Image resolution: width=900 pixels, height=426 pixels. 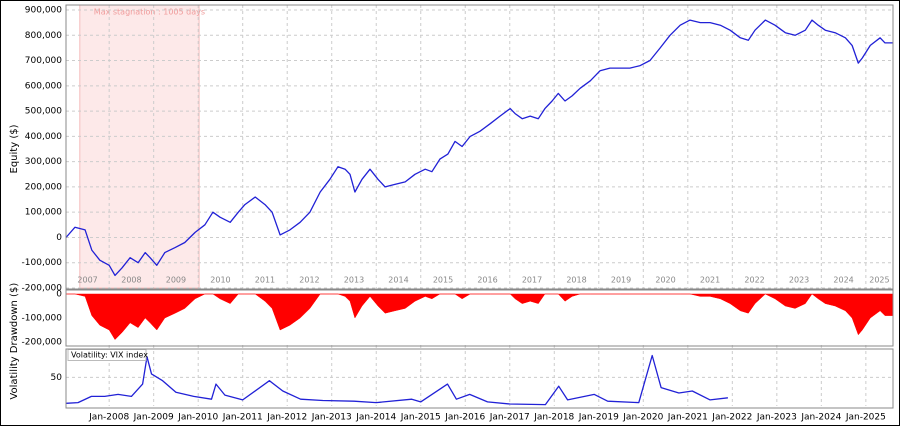 I want to click on y-axis-label: Drawdown ($), so click(x=14, y=318).